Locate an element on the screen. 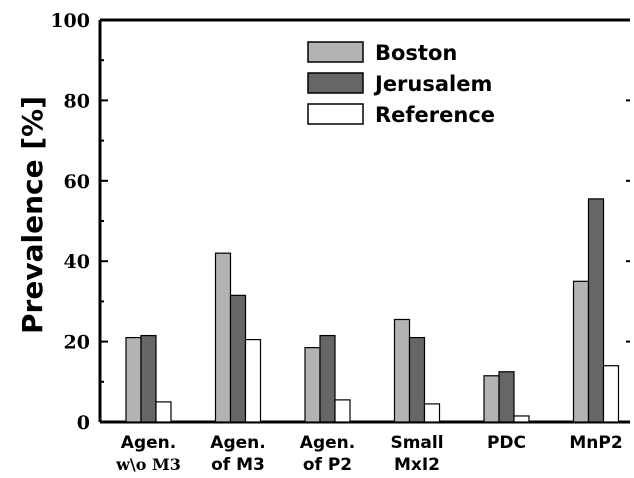  x-tick-label: w\o M3 is located at coordinates (148, 464).